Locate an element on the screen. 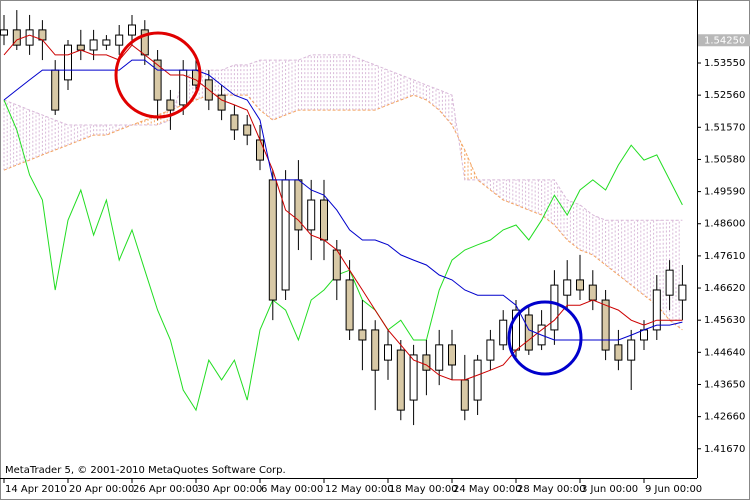 The height and width of the screenshot is (500, 750). x-tick-label: 28 May 00:00 is located at coordinates (551, 489).